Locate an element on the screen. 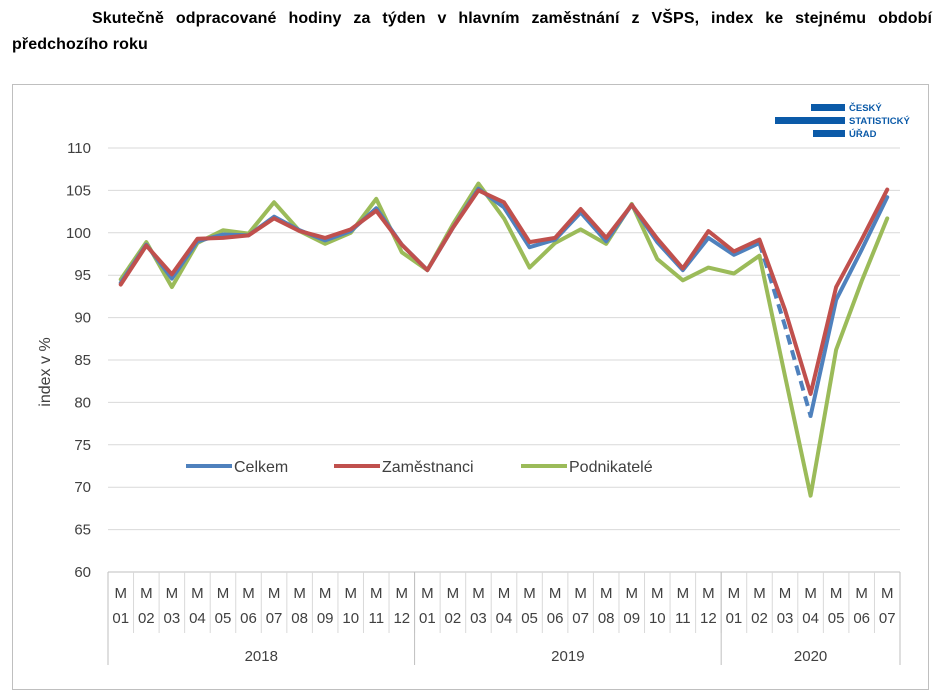  logo-text: ČESKÝ is located at coordinates (865, 108).